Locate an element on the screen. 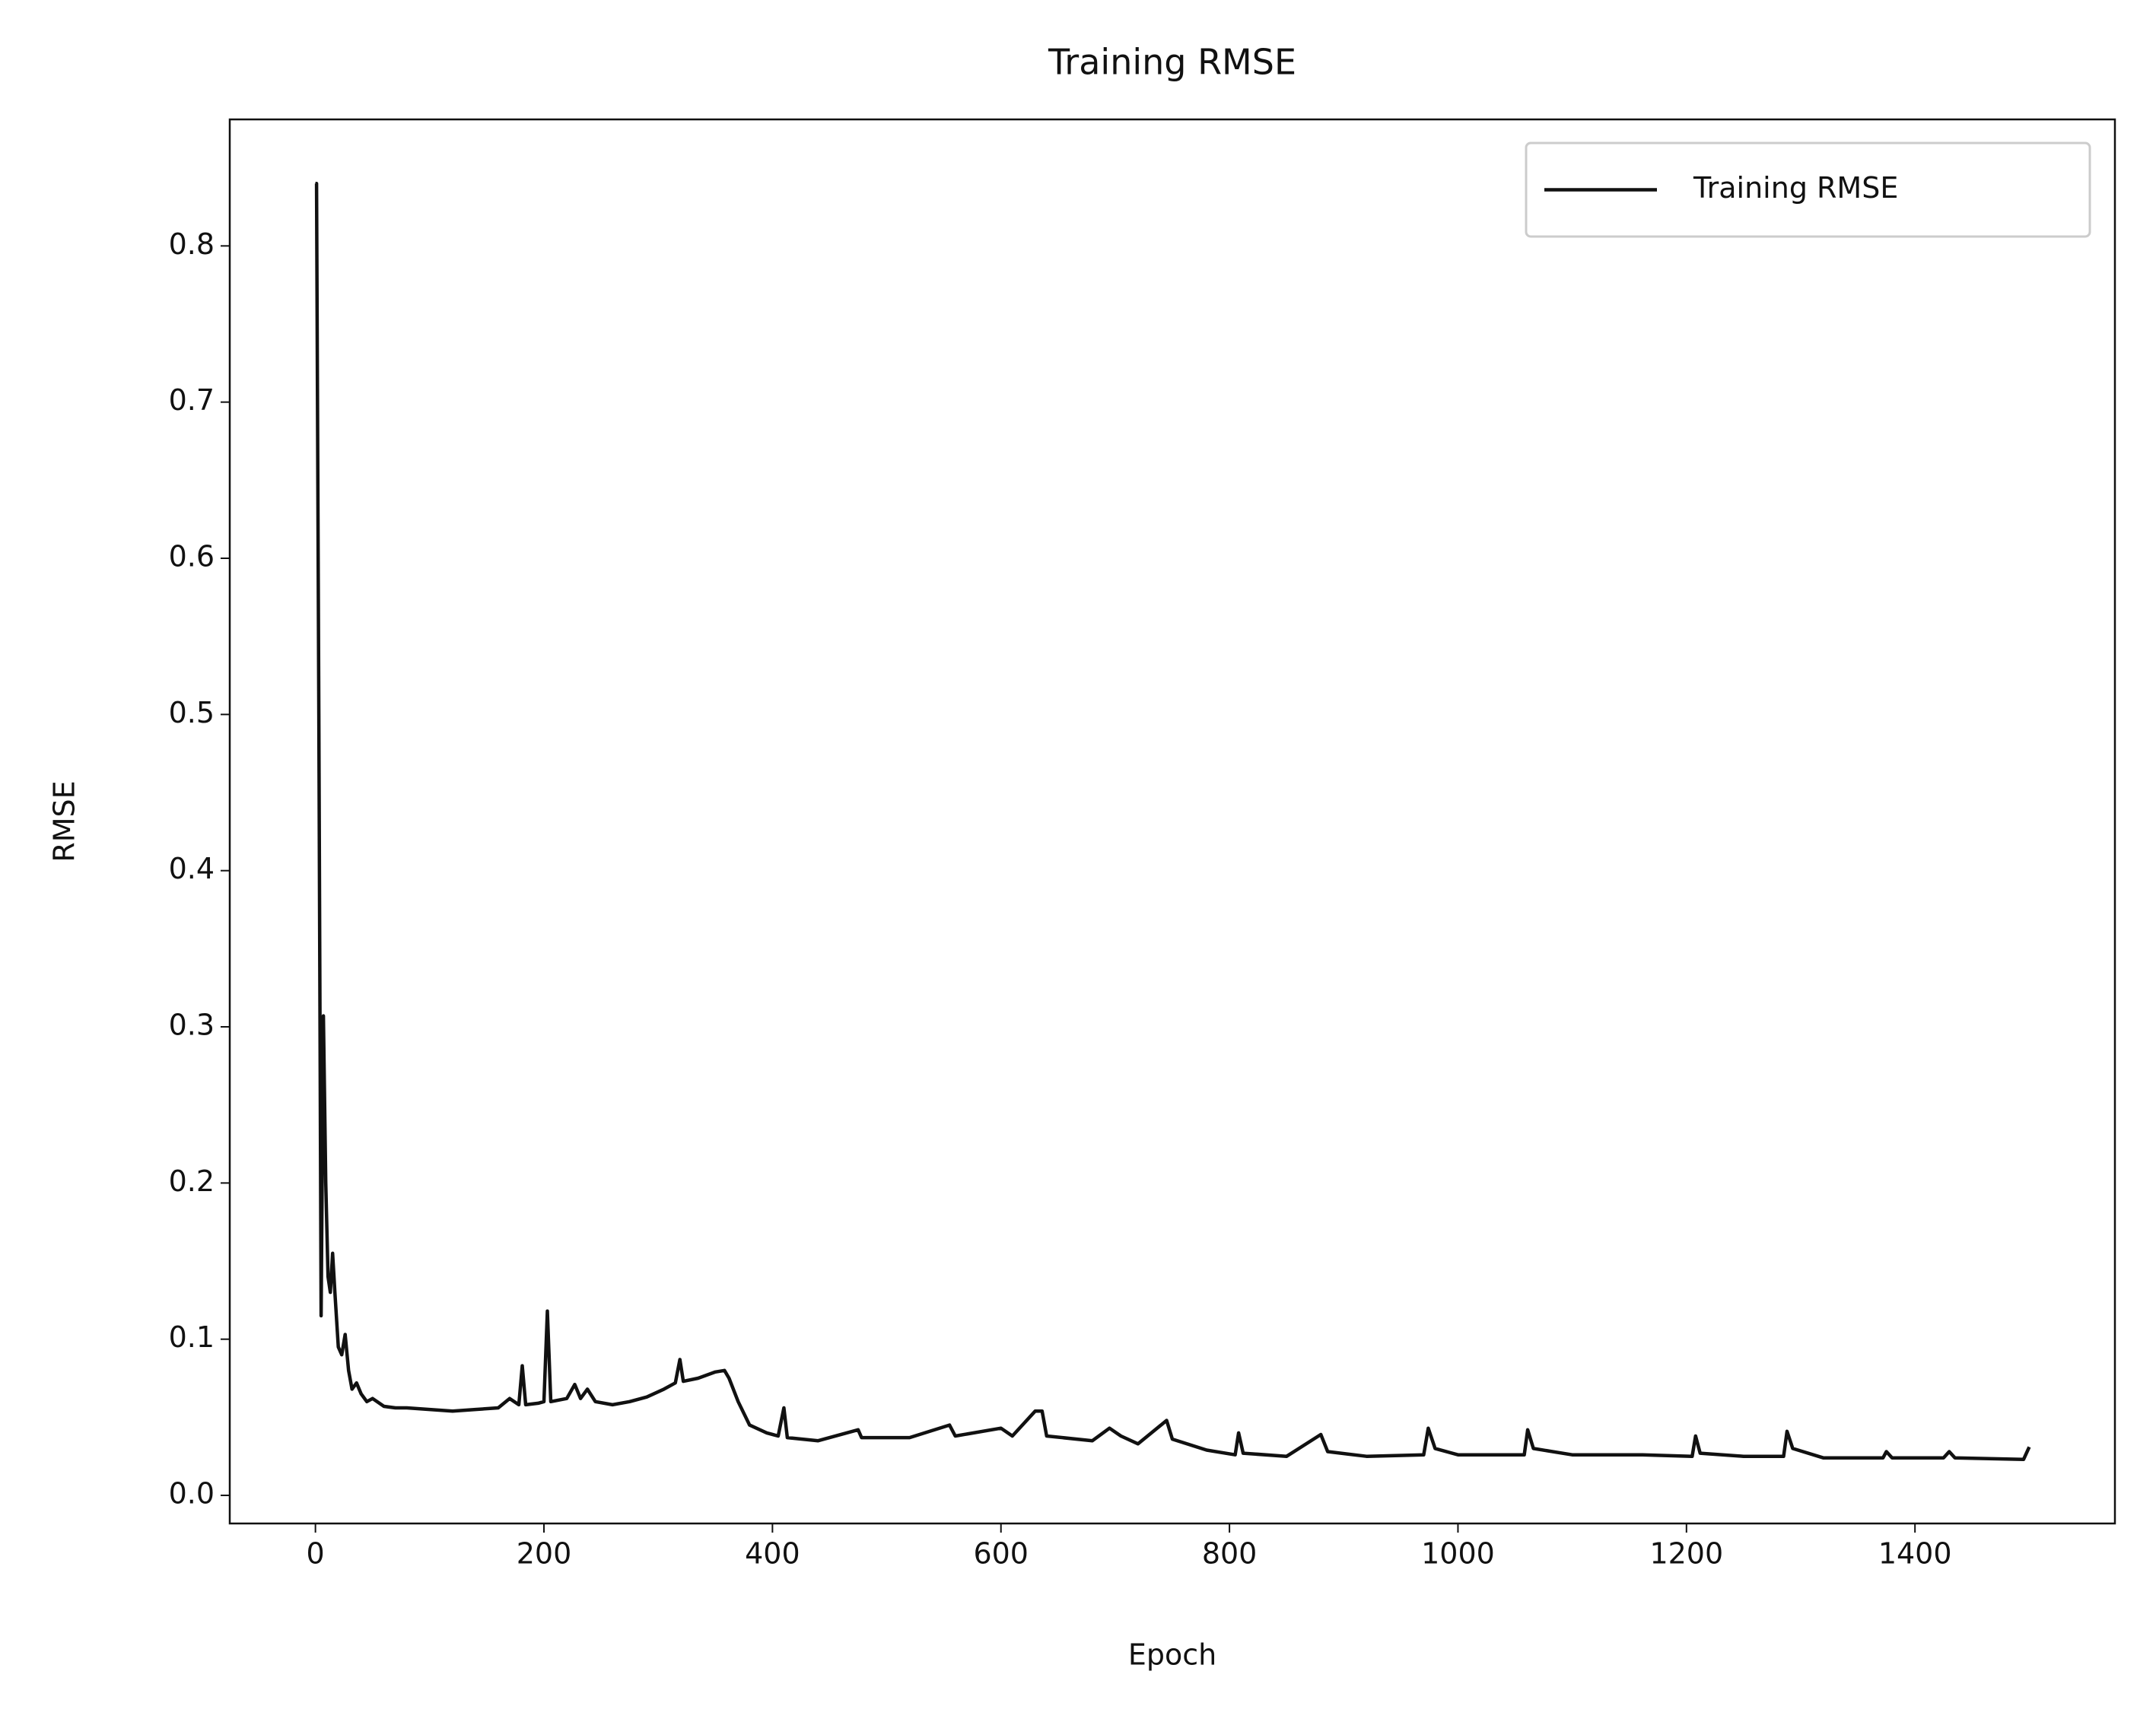  y-tick-label: 0.0 is located at coordinates (192, 1494).